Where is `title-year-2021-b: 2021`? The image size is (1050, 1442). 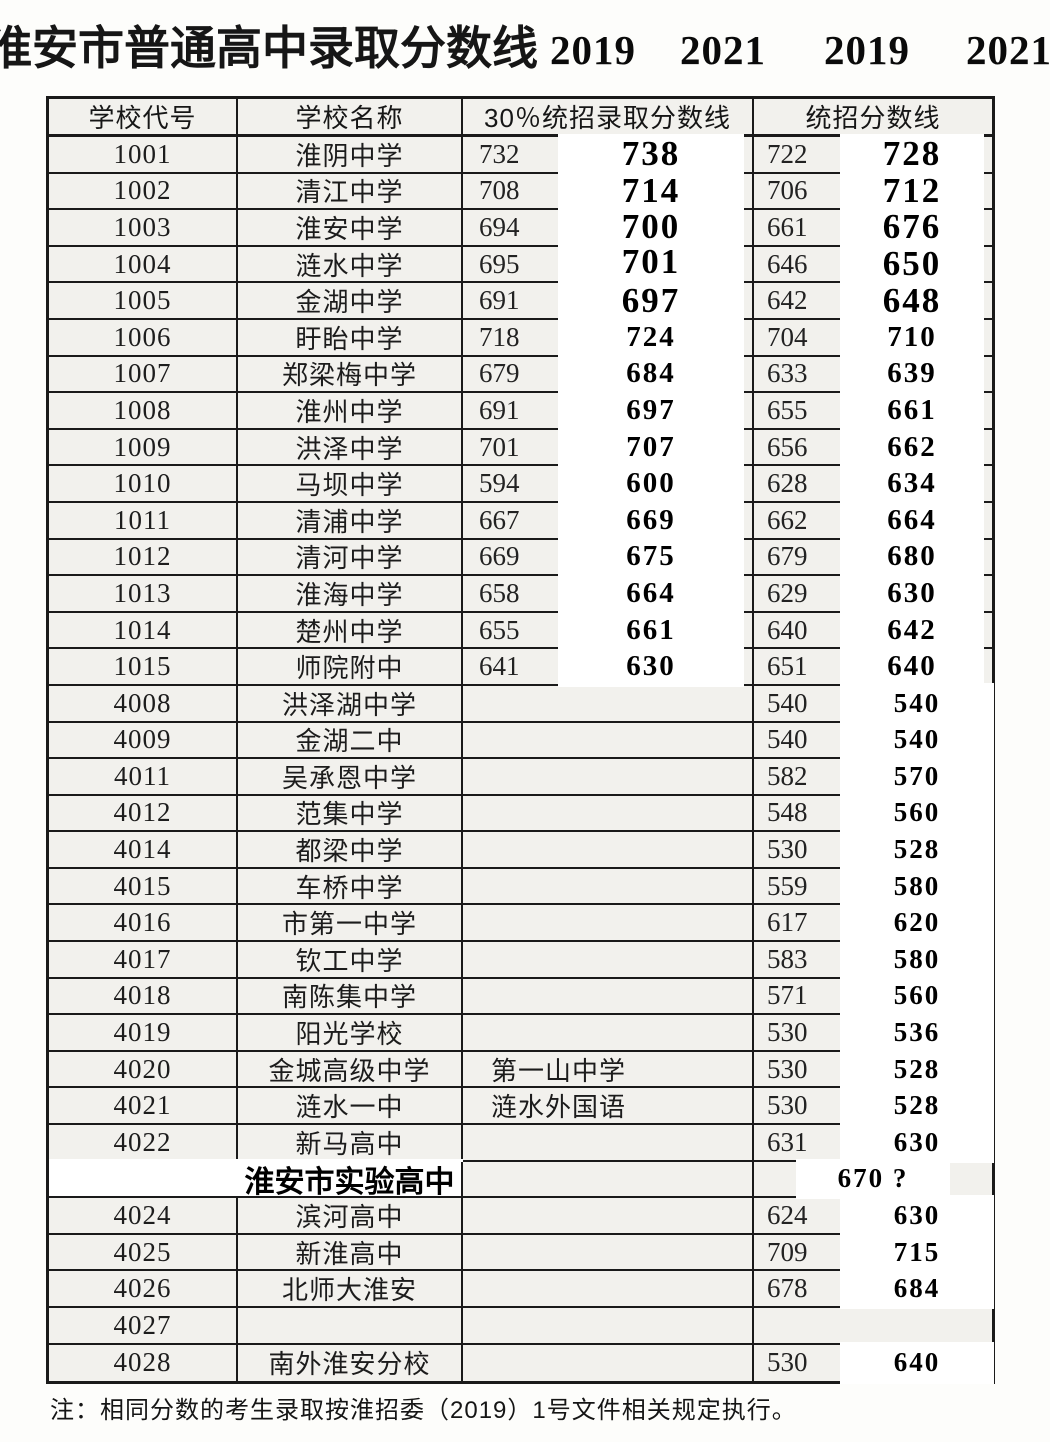 title-year-2021-b: 2021 is located at coordinates (1008, 50).